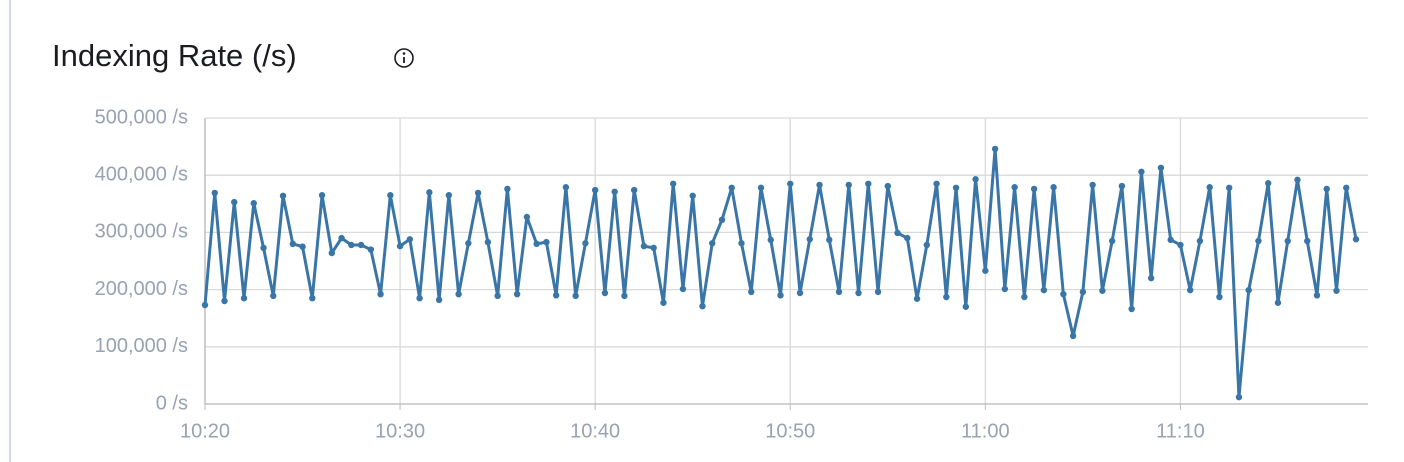 The image size is (1404, 462). Describe the element at coordinates (174, 55) in the screenshot. I see `chart-title: Indexing Rate (/s)` at that location.